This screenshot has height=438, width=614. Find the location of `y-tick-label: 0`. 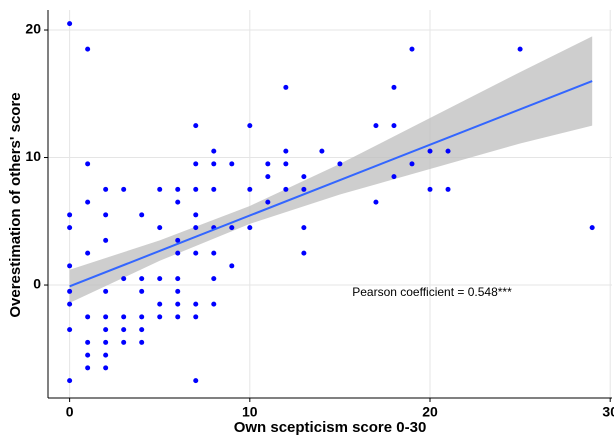

y-tick-label: 0 is located at coordinates (37, 284).